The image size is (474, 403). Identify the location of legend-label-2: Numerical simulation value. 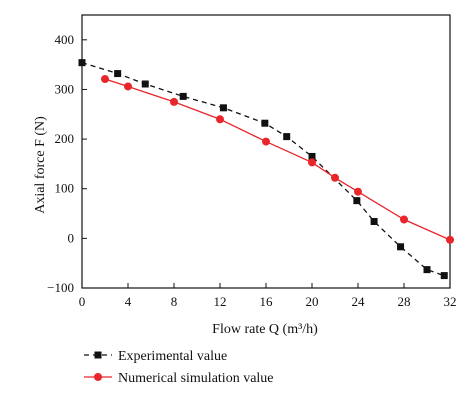
(196, 378).